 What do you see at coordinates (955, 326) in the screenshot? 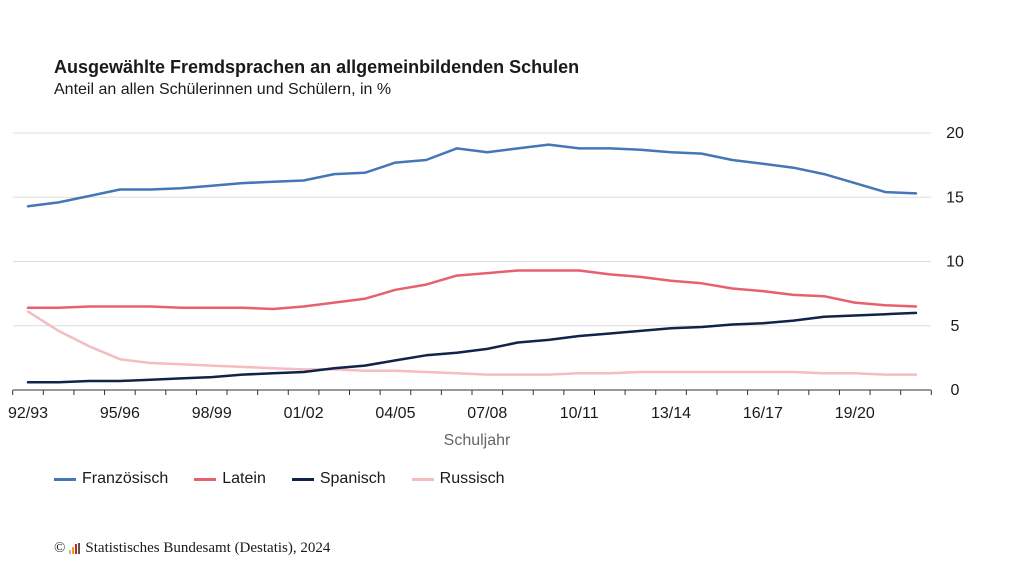
I see `y-tick-label: 5` at bounding box center [955, 326].